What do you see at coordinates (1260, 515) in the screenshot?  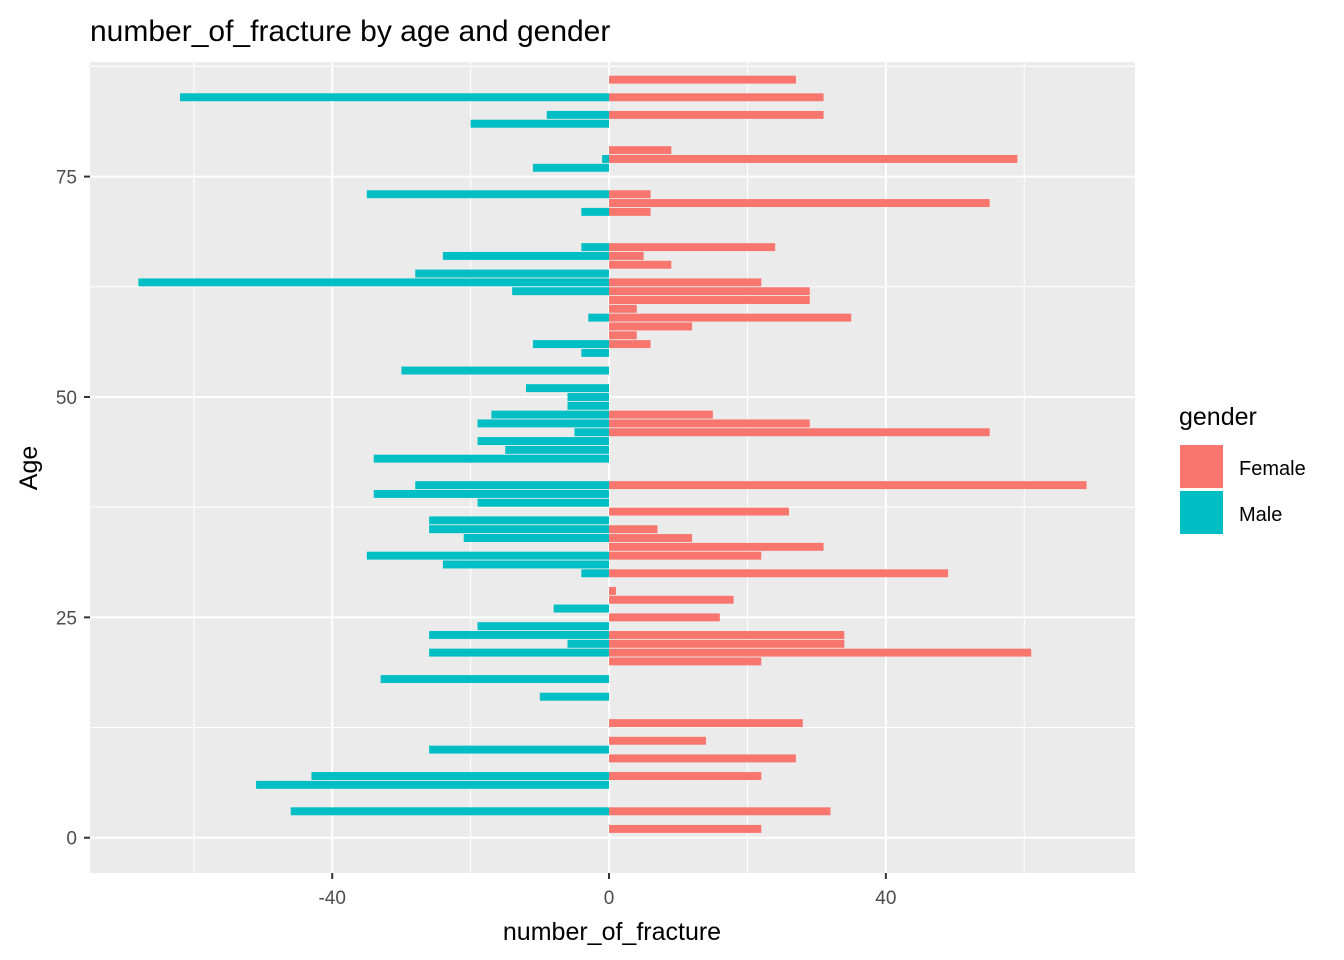 I see `legend-label-male: Male` at bounding box center [1260, 515].